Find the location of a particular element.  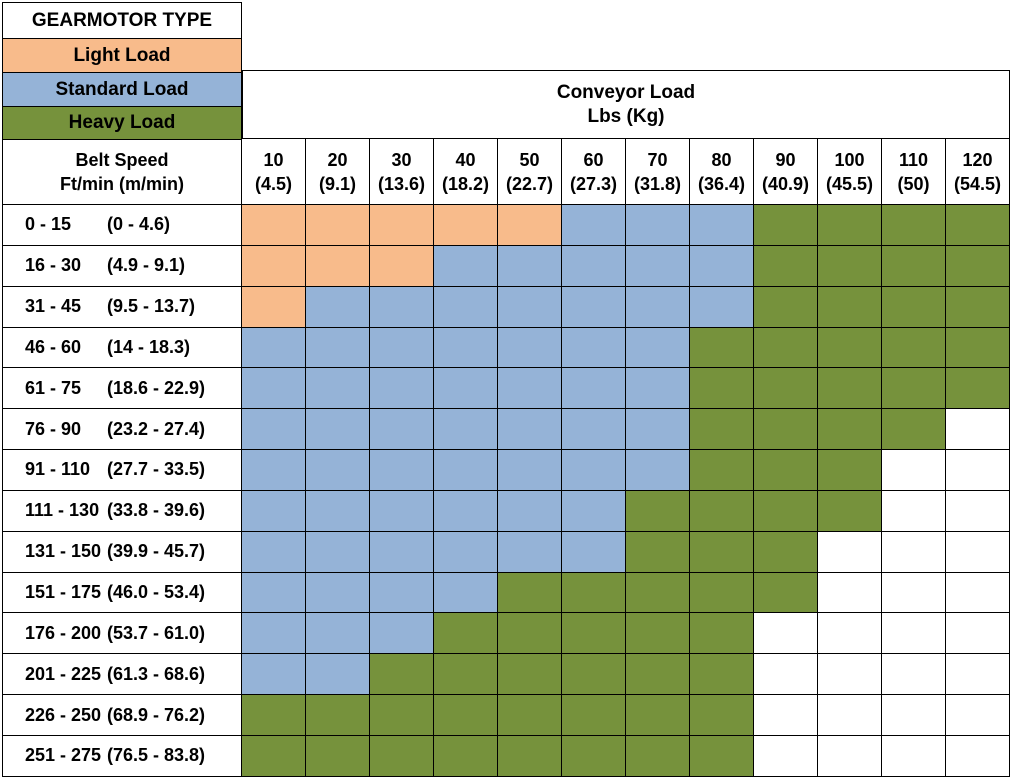

load-kg: (54.5) is located at coordinates (977, 183).